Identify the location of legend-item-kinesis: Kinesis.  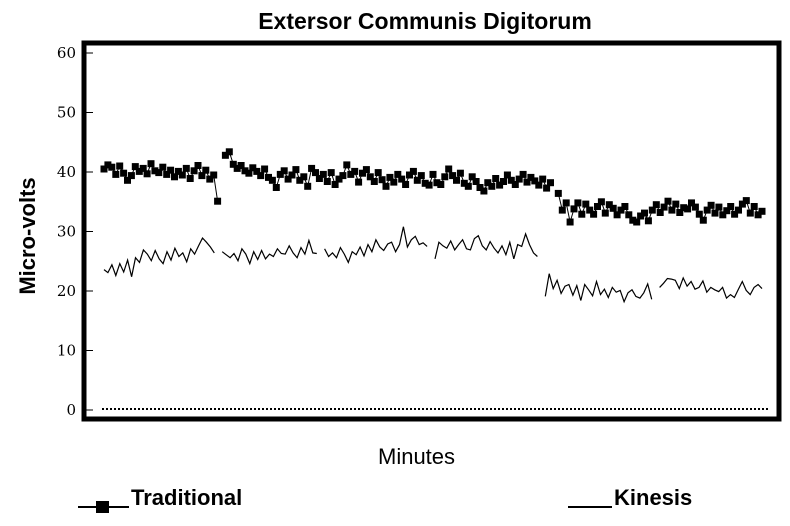
(630, 495).